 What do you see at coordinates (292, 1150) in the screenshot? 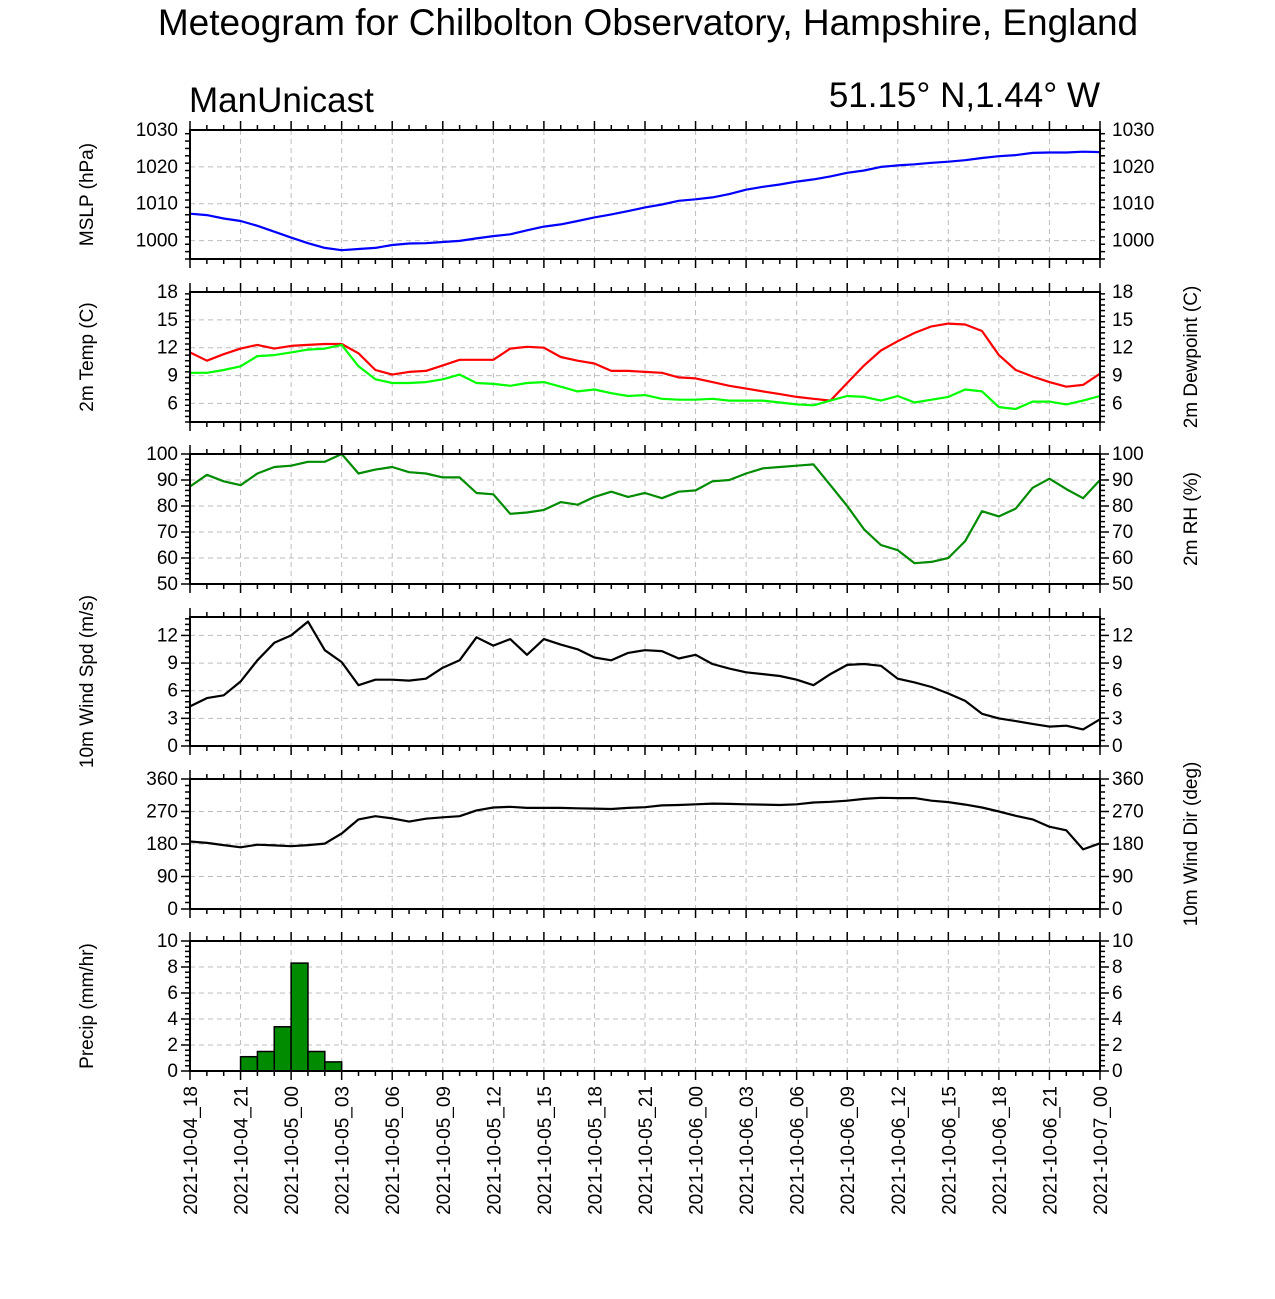
I see `x-tick-label: 2021-10-05_00` at bounding box center [292, 1150].